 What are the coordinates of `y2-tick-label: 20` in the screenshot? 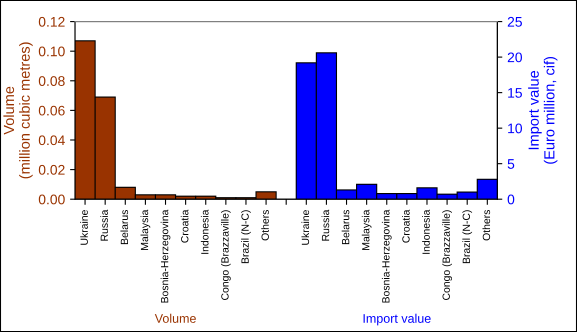 It's located at (515, 57).